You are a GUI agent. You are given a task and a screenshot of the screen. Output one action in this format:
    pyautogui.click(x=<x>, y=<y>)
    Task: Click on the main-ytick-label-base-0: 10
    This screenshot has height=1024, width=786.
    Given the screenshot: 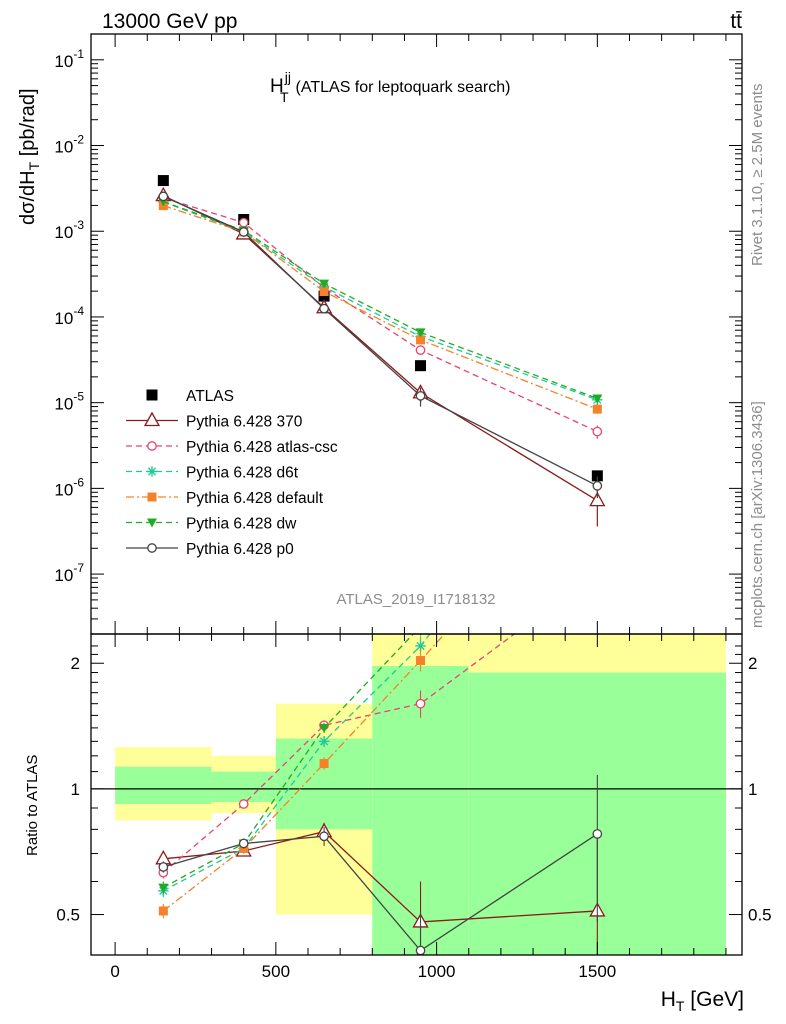 What is the action you would take?
    pyautogui.click(x=63, y=575)
    